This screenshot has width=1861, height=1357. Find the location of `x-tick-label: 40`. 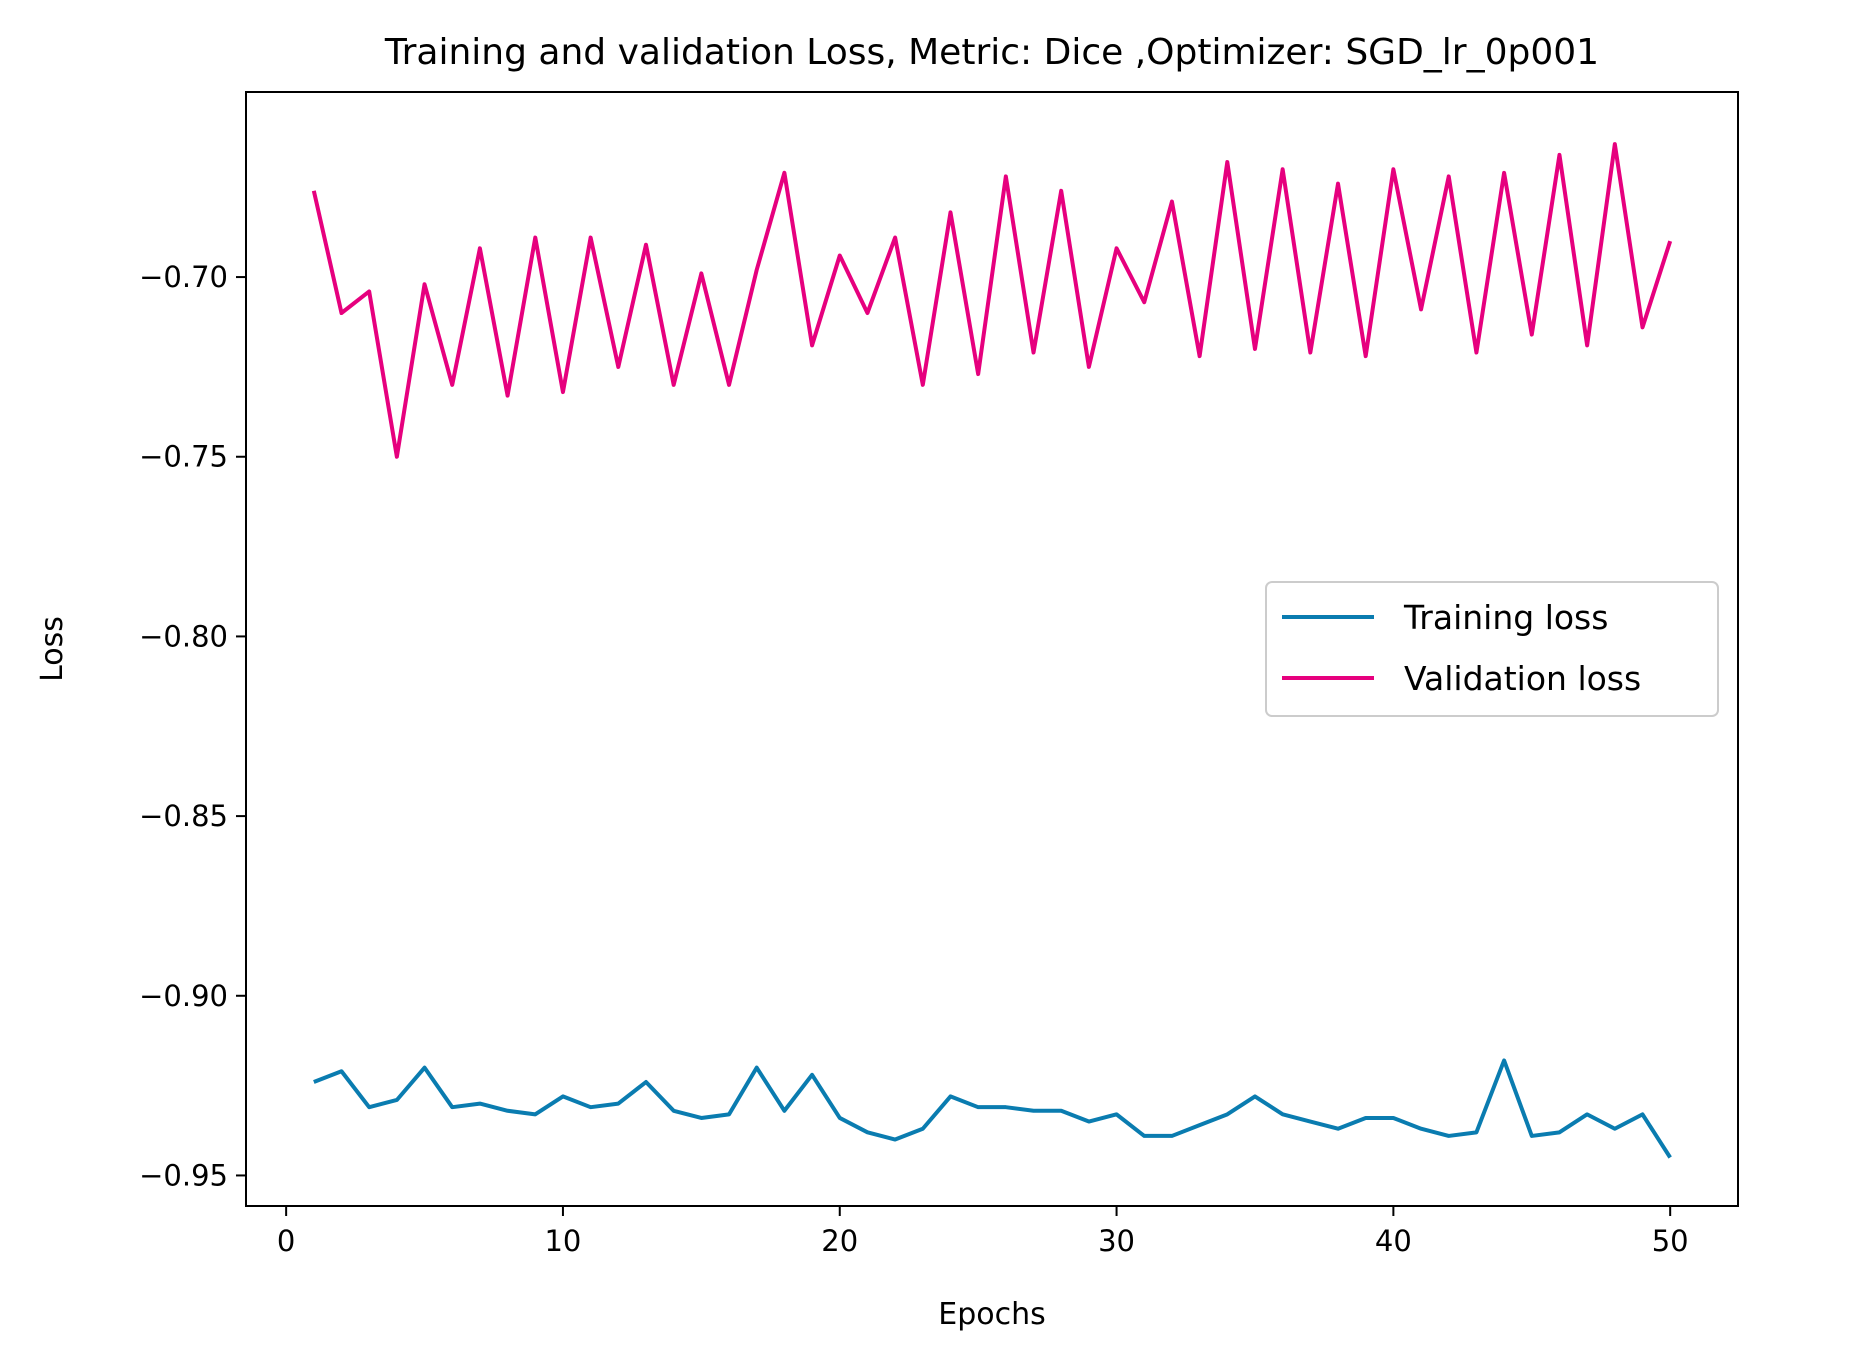

x-tick-label: 40 is located at coordinates (1393, 1241).